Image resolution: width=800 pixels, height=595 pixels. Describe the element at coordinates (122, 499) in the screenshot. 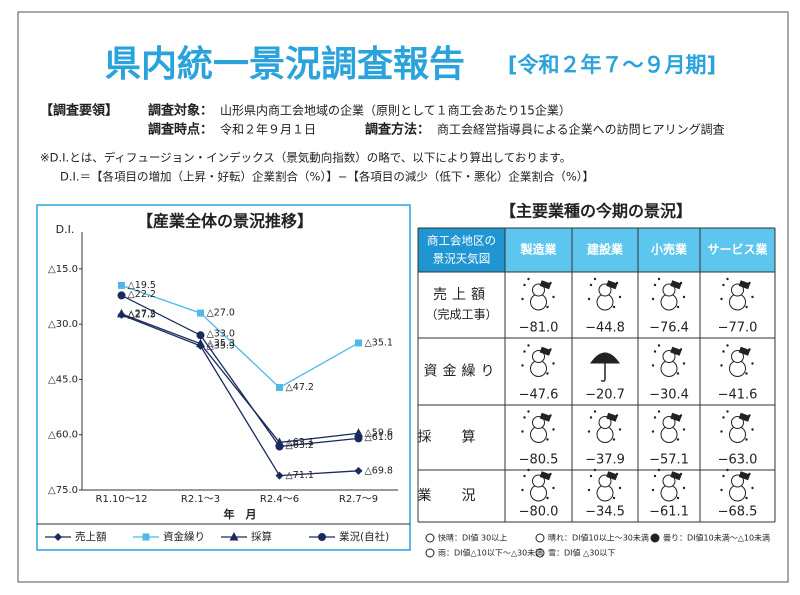

I see `x-tick-label: R1.10〜12` at that location.